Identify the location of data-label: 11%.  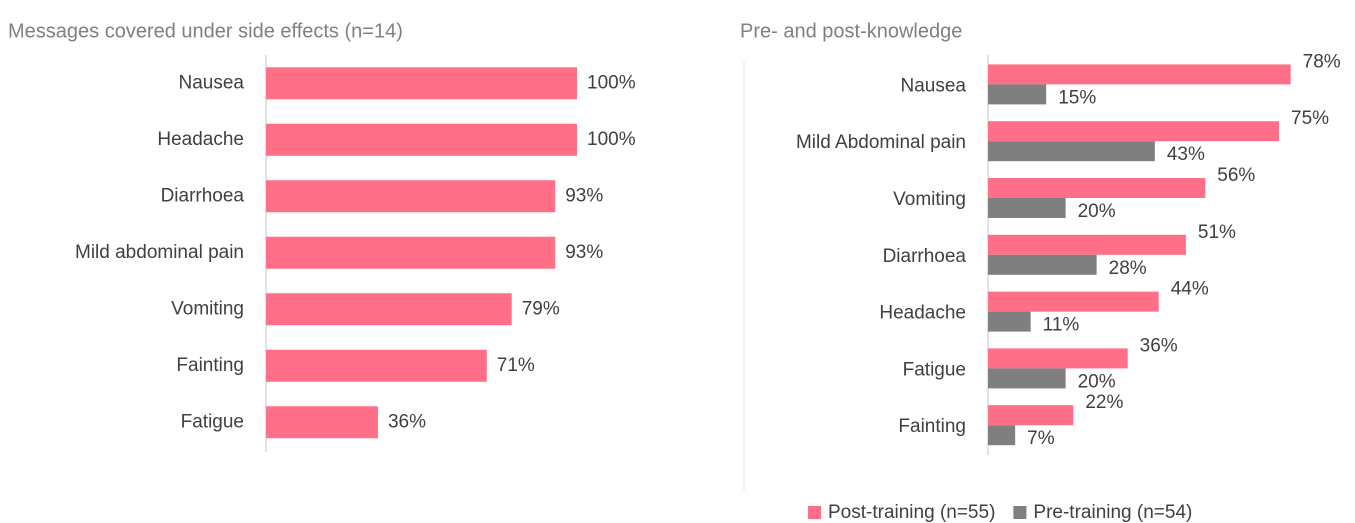
(1061, 325).